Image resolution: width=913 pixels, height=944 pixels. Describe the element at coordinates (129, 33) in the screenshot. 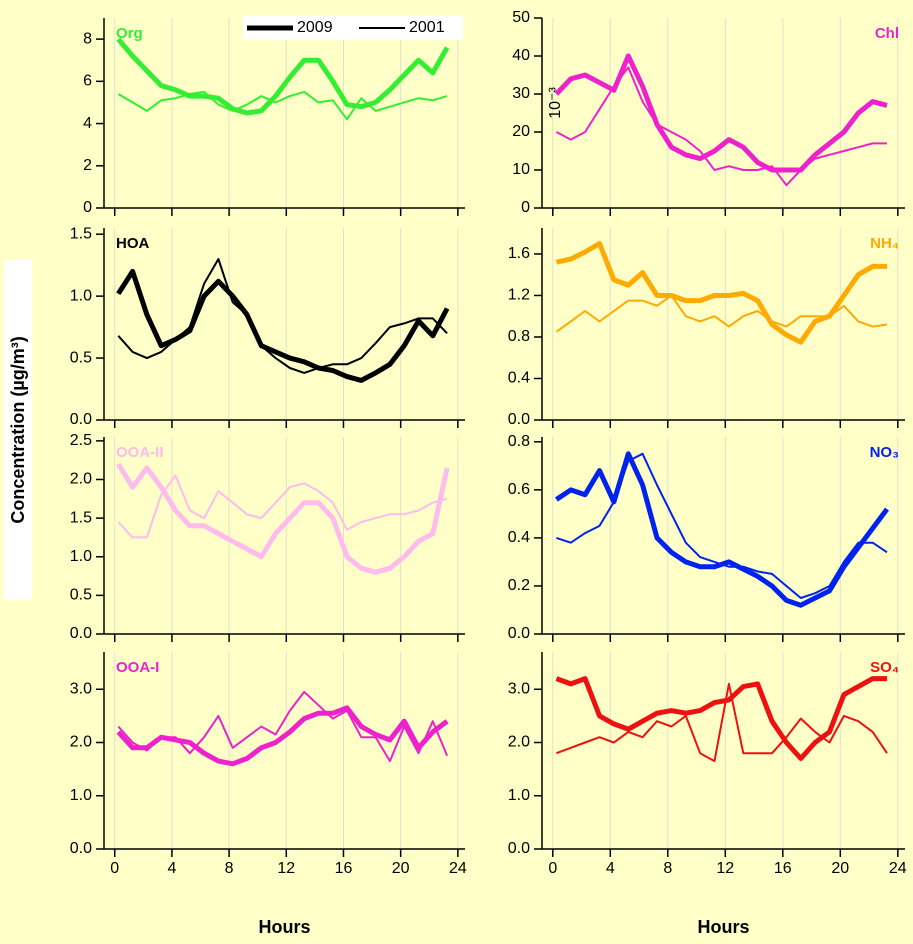

I see `panel-label: Org` at that location.